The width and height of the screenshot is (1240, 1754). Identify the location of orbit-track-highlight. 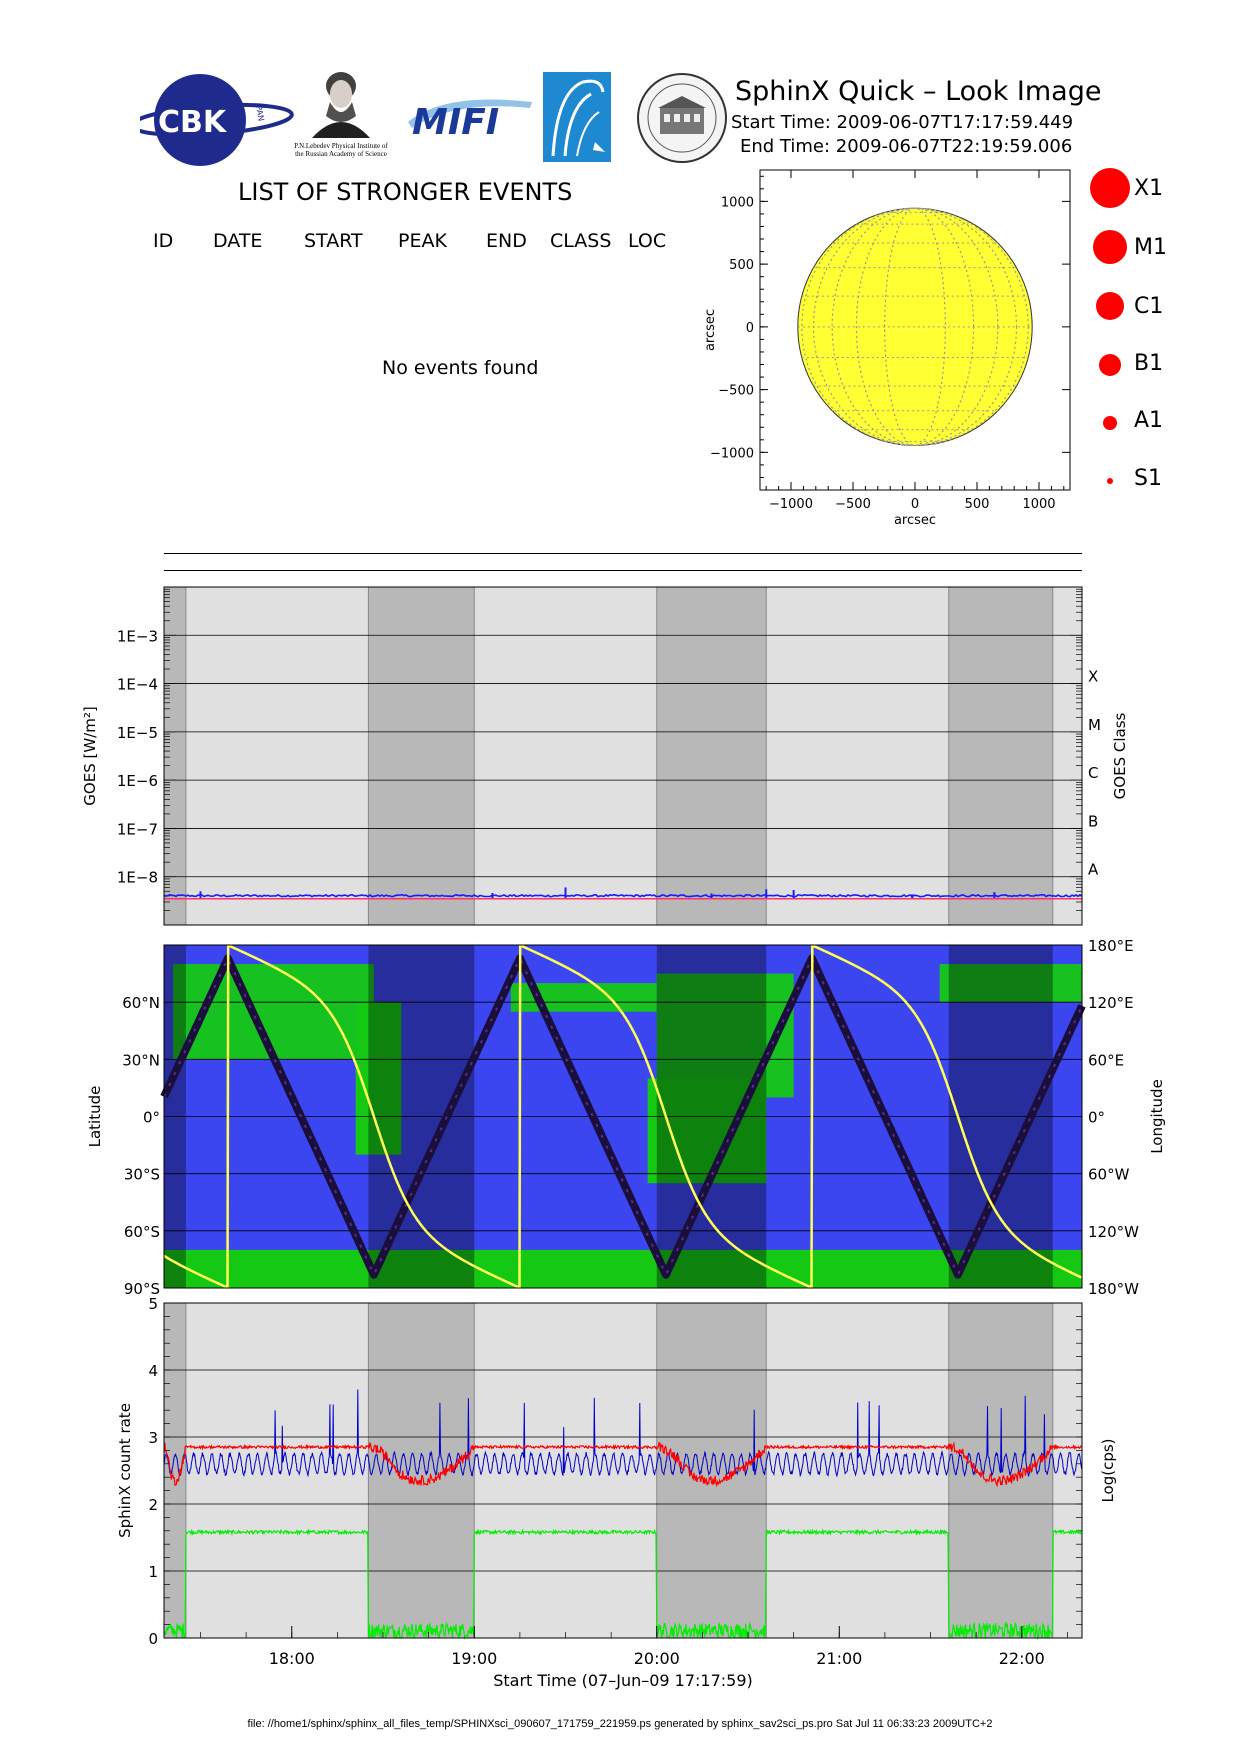
(623, 1116).